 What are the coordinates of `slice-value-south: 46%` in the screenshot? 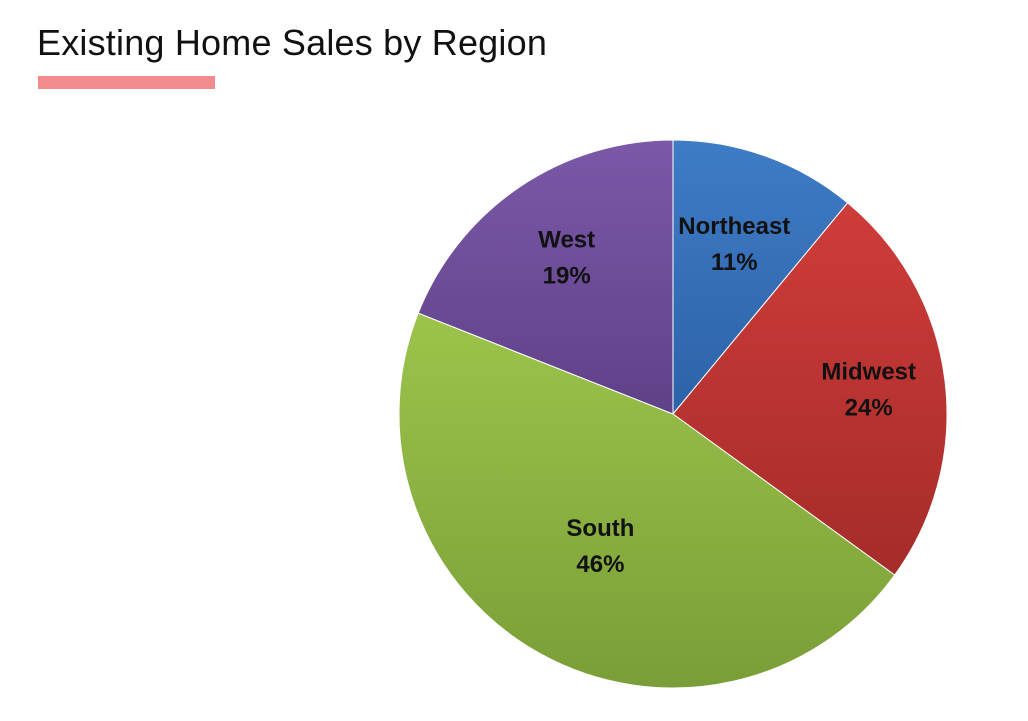 It's located at (600, 564).